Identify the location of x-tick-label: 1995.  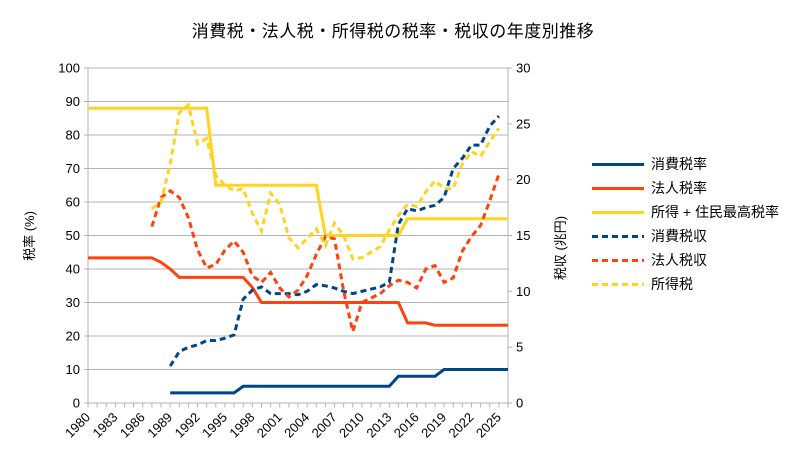
(214, 425).